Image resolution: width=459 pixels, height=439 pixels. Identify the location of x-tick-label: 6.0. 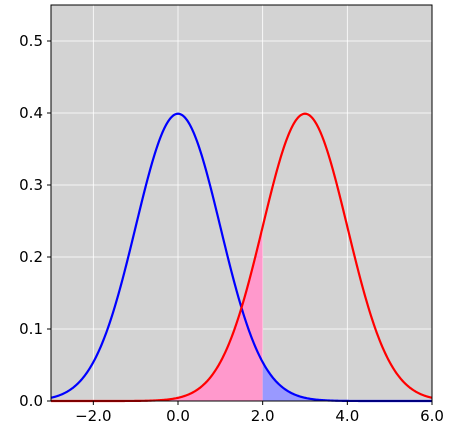
(432, 416).